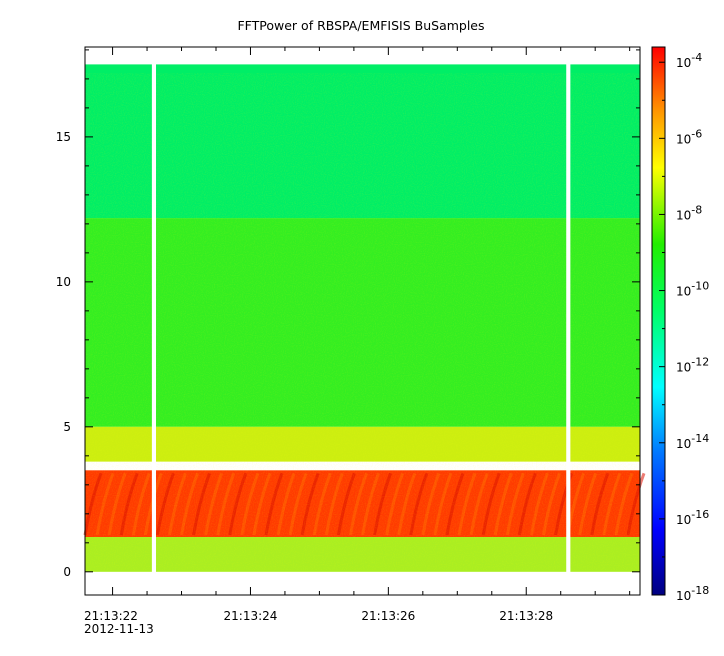 Image resolution: width=724 pixels, height=656 pixels. I want to click on colorbar-tick-label: 10⁻⁴, so click(689, 60).